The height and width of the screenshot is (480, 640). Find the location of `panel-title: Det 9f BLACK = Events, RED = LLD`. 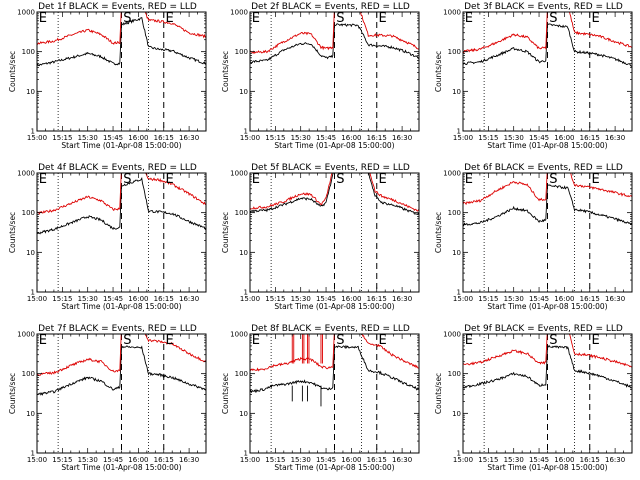

panel-title: Det 9f BLACK = Events, RED = LLD is located at coordinates (543, 329).